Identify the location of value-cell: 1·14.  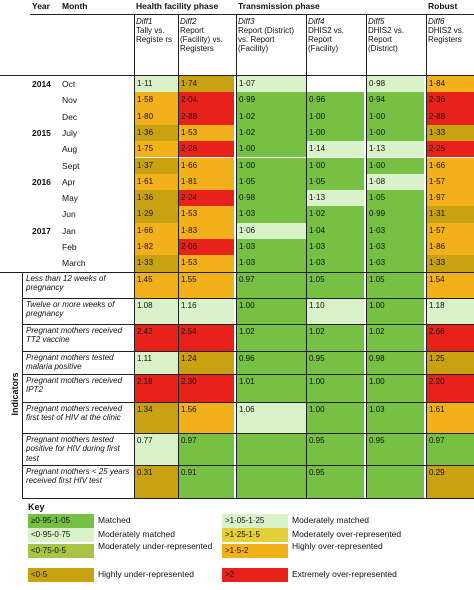
(335, 149).